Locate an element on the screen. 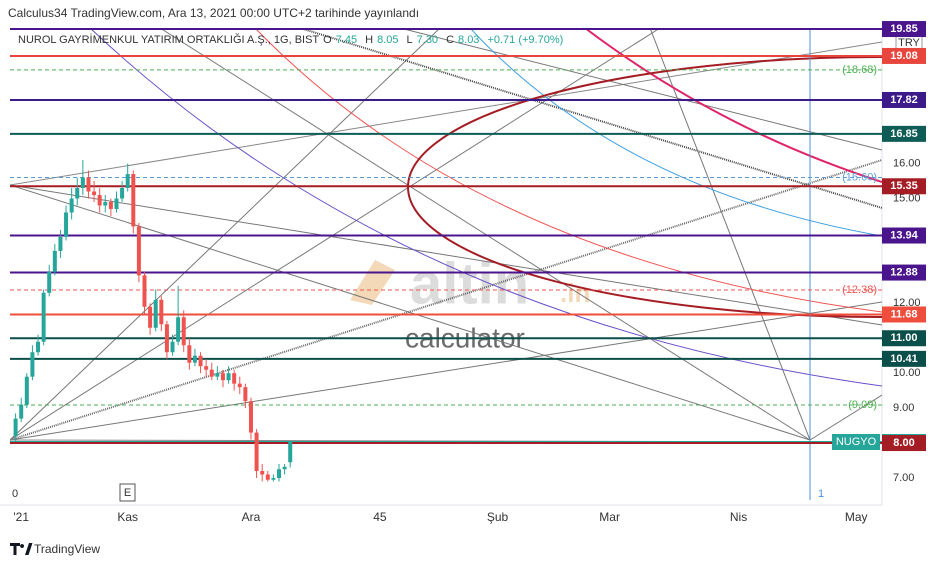 The height and width of the screenshot is (568, 943). level-label: 19.08 is located at coordinates (904, 56).